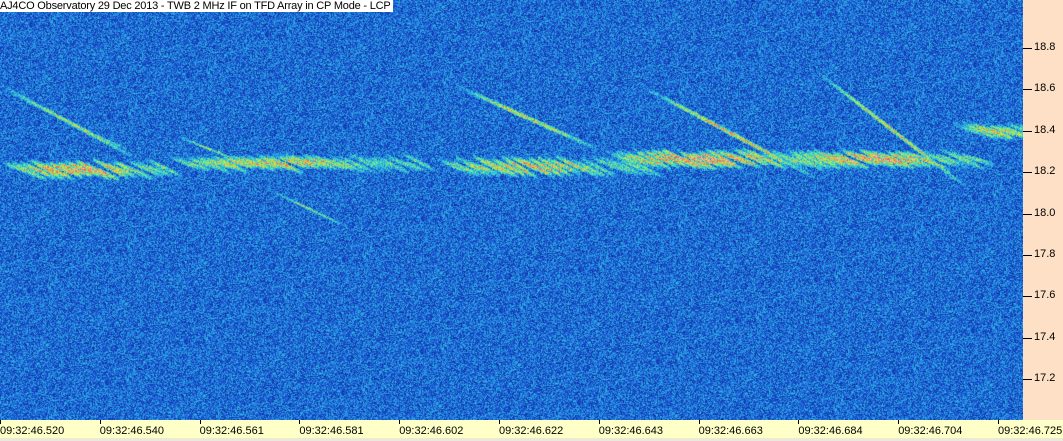  I want to click on x-tick-label: 09:32:46.520, so click(32, 431).